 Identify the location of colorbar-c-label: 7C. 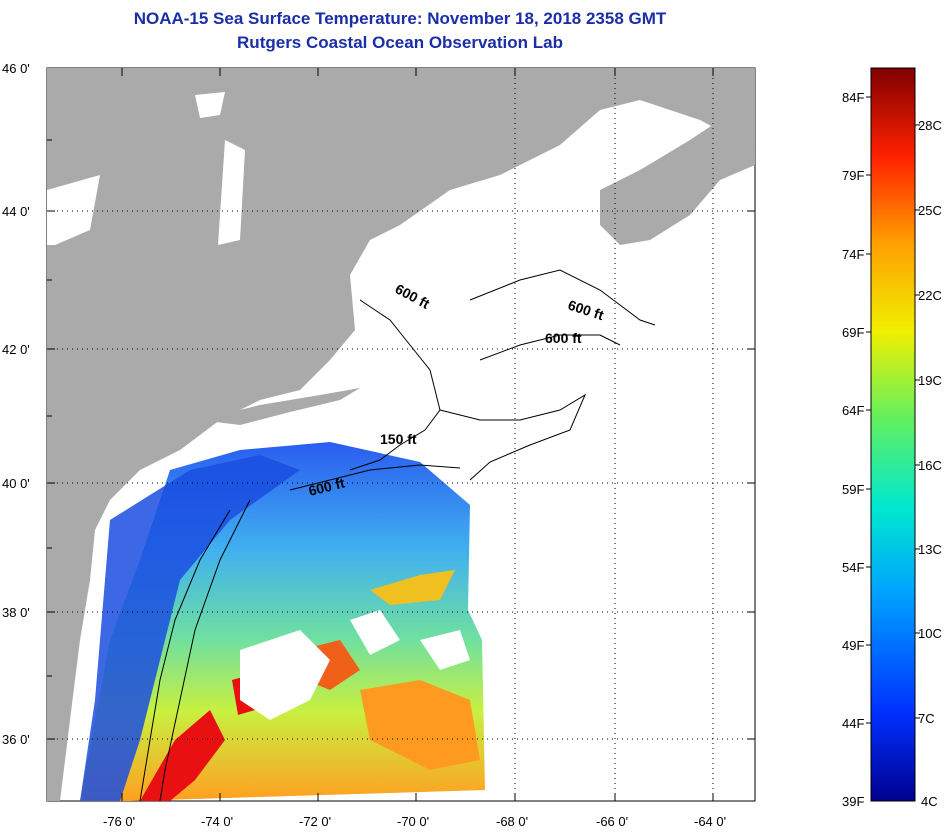
(926, 718).